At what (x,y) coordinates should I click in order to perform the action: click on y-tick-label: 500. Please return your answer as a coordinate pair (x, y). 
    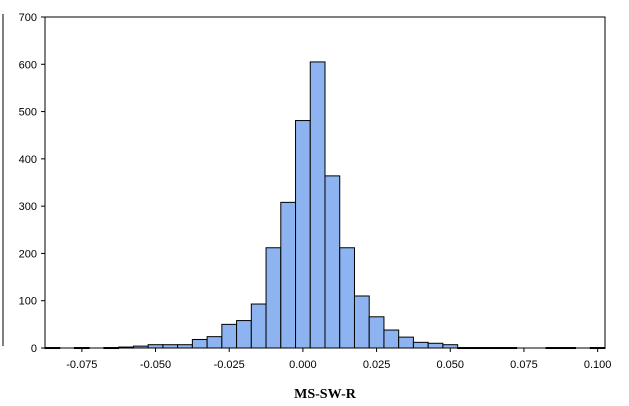
    Looking at the image, I should click on (28, 113).